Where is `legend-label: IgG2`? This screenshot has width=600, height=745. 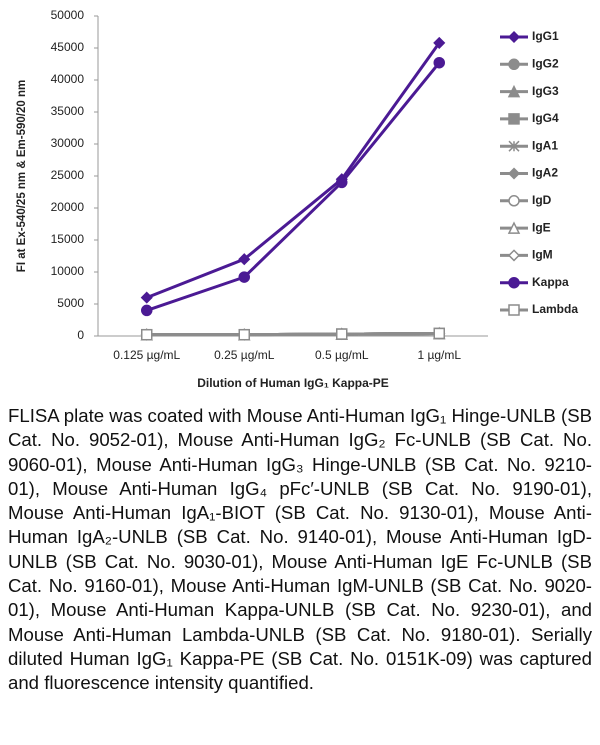
legend-label: IgG2 is located at coordinates (545, 63).